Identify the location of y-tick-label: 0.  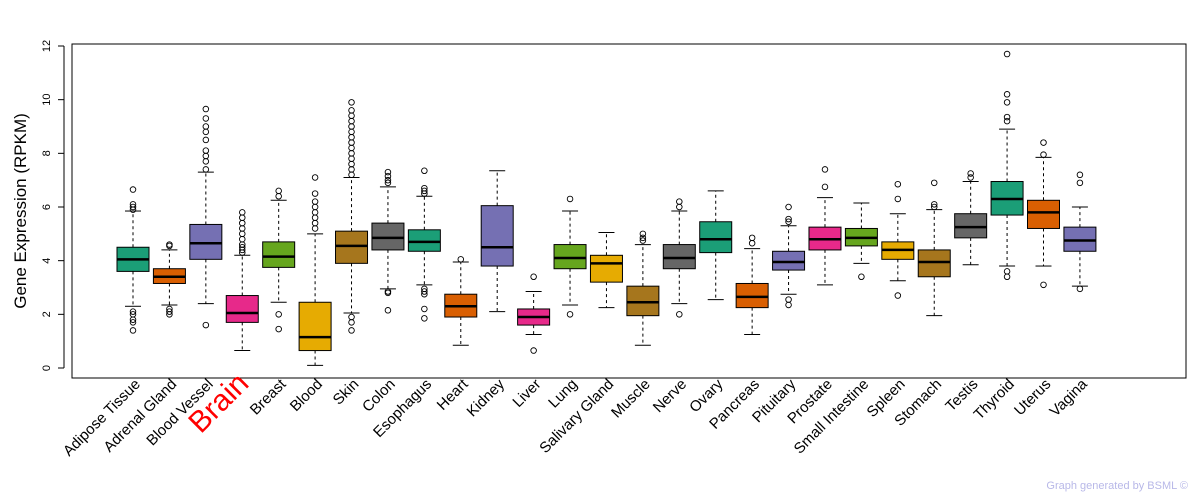
(47, 368).